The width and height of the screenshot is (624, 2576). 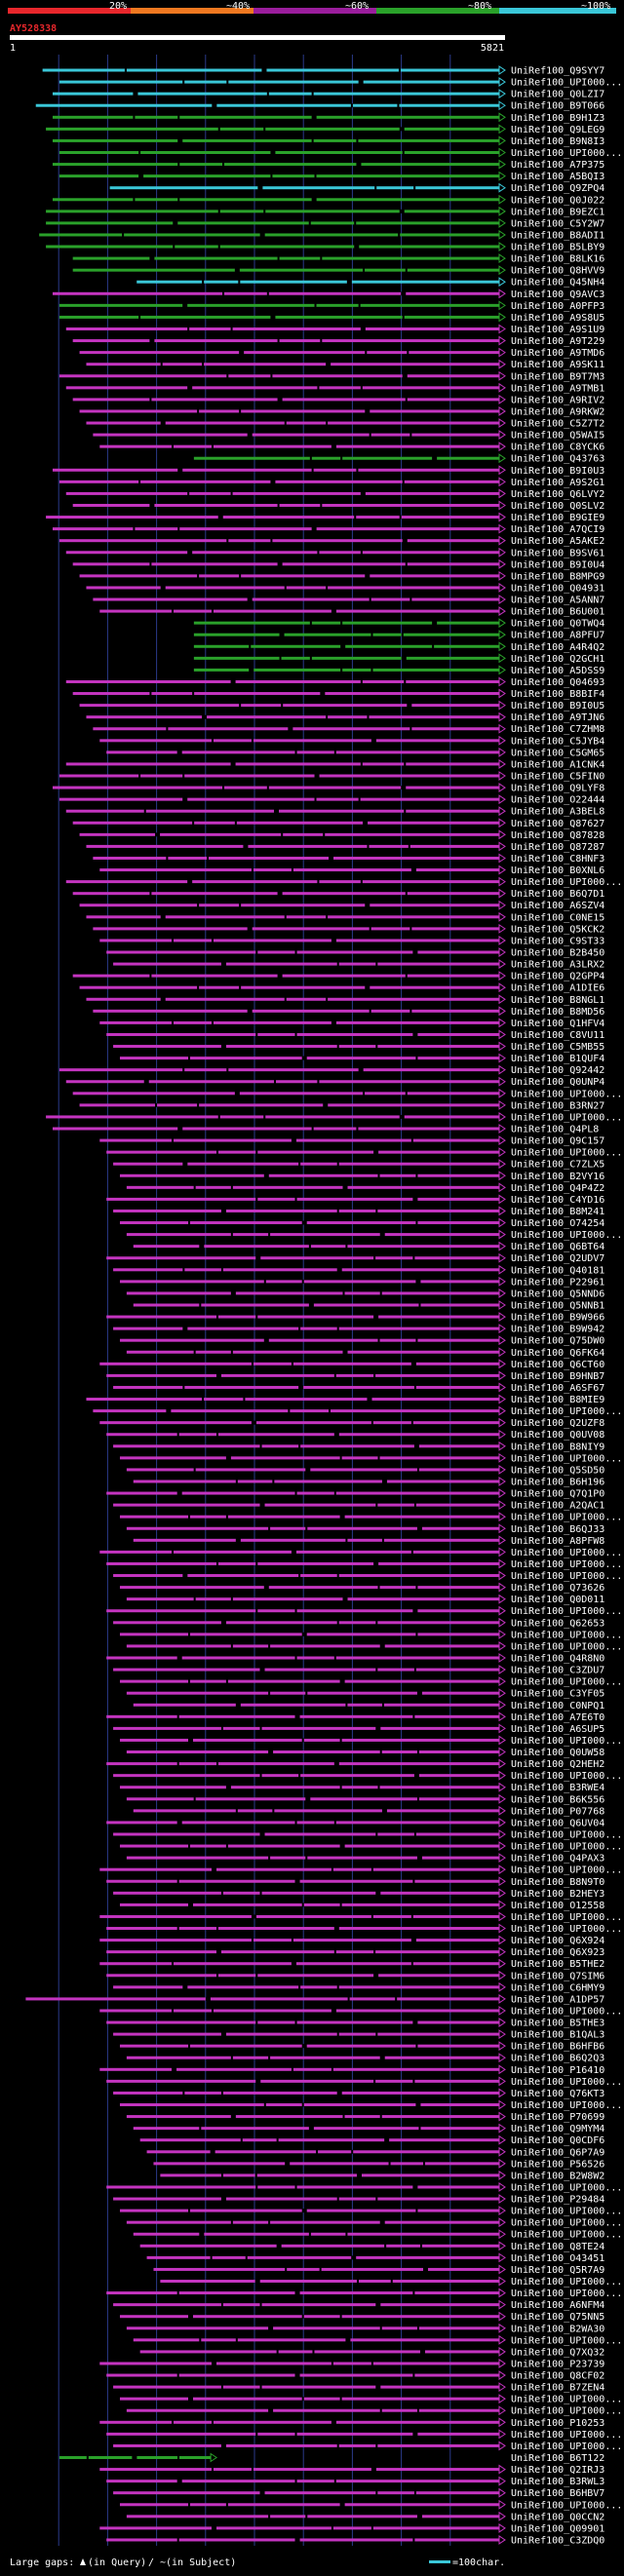 What do you see at coordinates (557, 1811) in the screenshot?
I see `hit-label: UniRef100_P07768` at bounding box center [557, 1811].